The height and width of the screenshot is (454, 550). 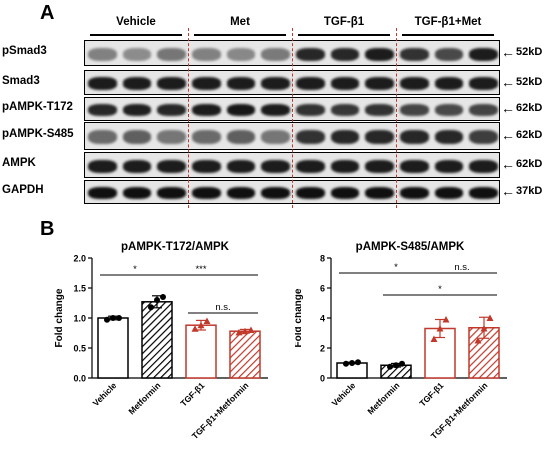 I want to click on y-tick-label: 1.0, so click(x=79, y=319).